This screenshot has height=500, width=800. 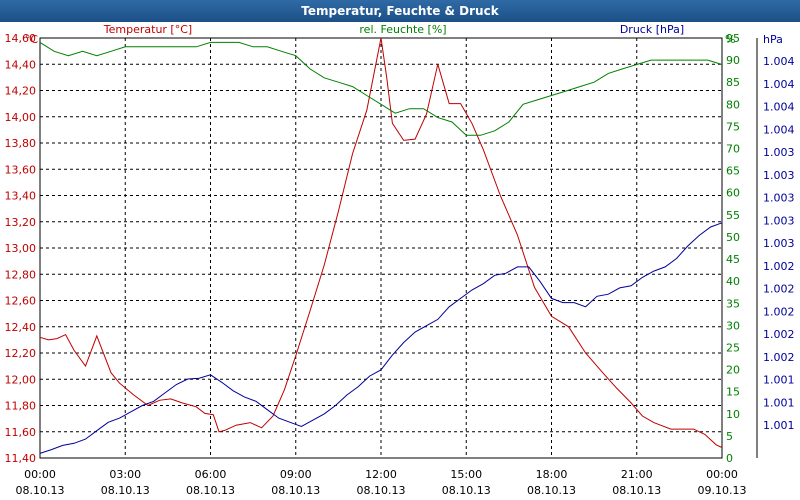 I want to click on temperature-tick-label: 11,80, so click(x=21, y=406).